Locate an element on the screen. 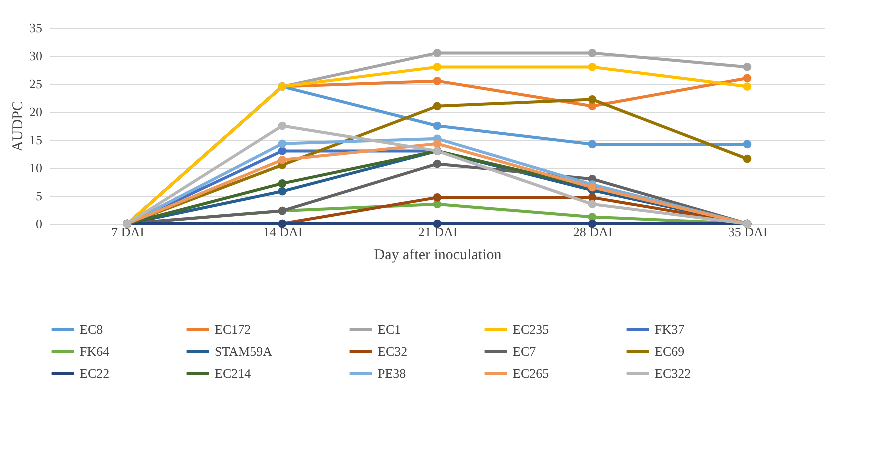  x-axis-title: Day after inoculation is located at coordinates (438, 256).